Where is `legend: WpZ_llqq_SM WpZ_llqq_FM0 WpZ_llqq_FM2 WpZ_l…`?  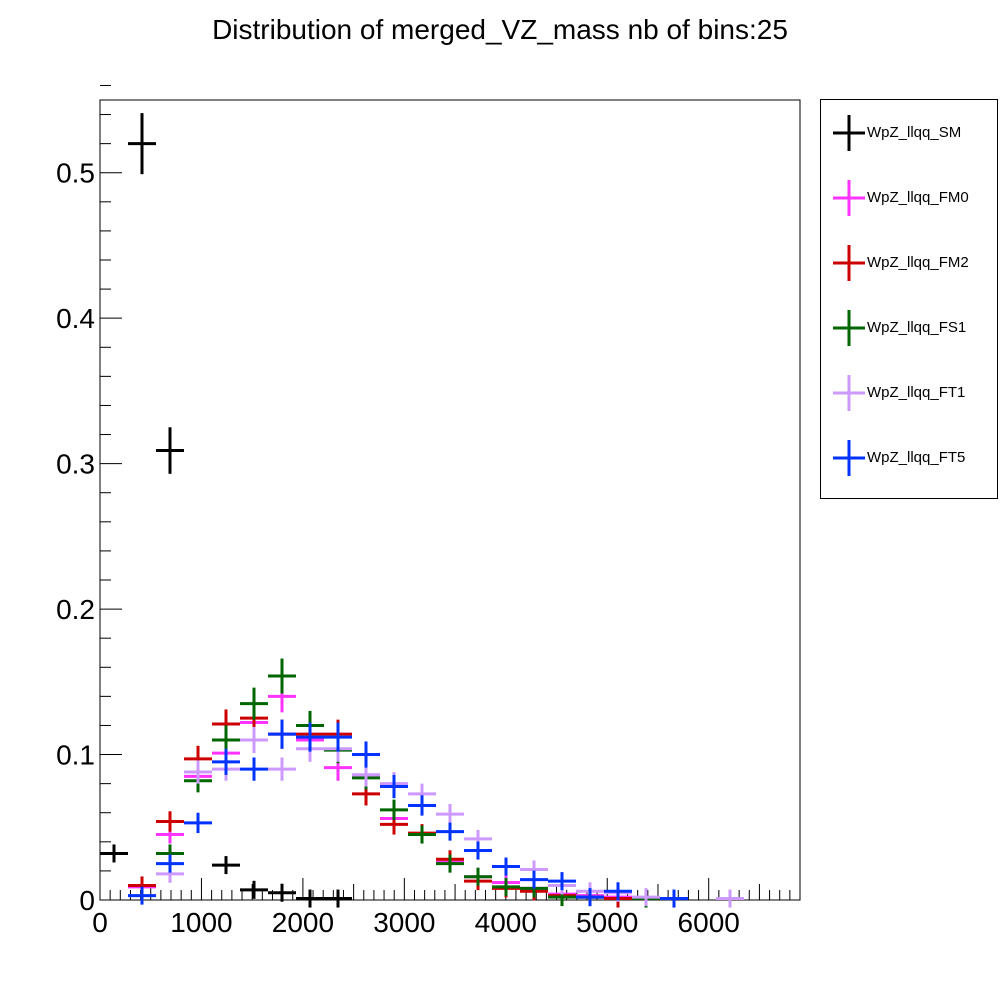
legend: WpZ_llqq_SM WpZ_llqq_FM0 WpZ_llqq_FM2 WpZ_l… is located at coordinates (909, 299).